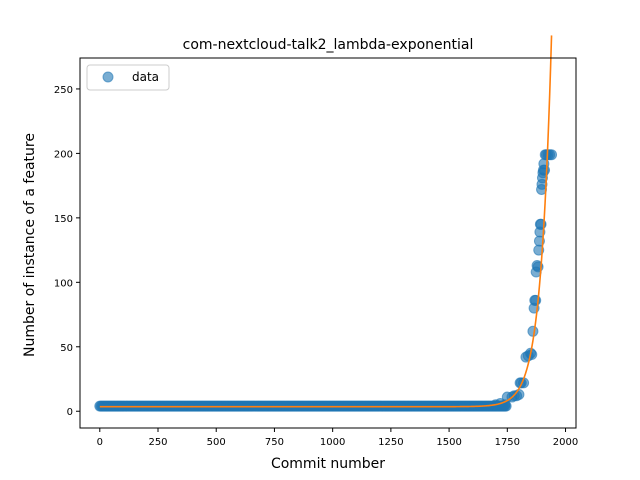 The height and width of the screenshot is (480, 640). What do you see at coordinates (507, 442) in the screenshot?
I see `x-tick-label: 1750` at bounding box center [507, 442].